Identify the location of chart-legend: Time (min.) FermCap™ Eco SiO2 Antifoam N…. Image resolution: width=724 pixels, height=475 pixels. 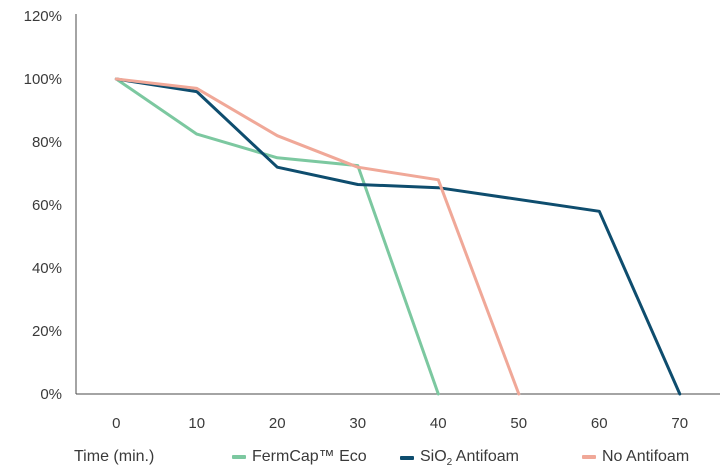
(362, 460).